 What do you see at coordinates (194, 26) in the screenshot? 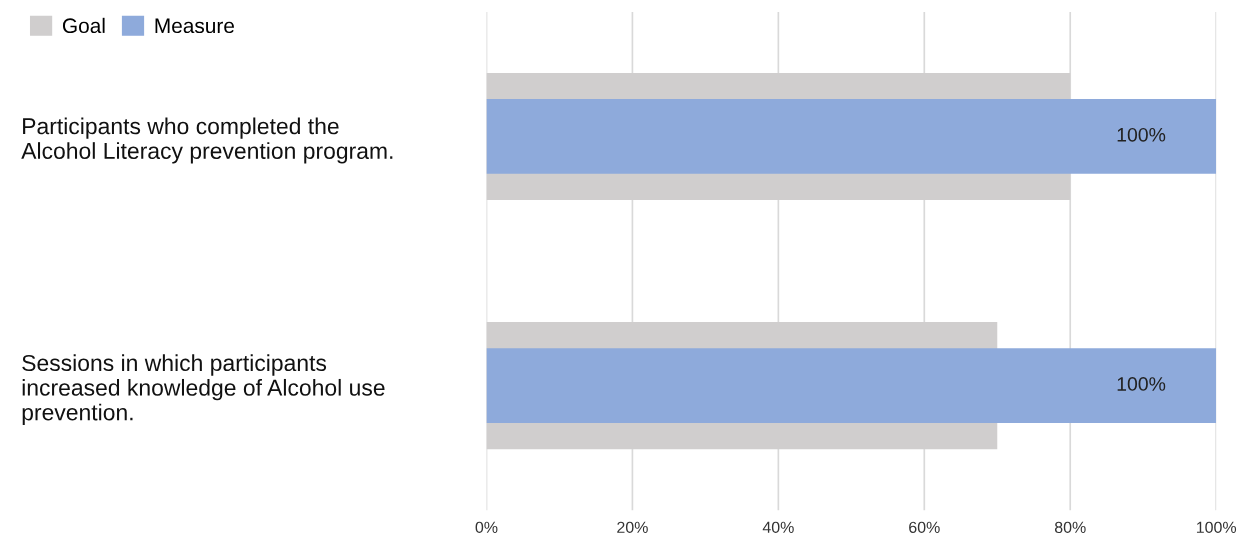
I see `legend-label: Measure` at bounding box center [194, 26].